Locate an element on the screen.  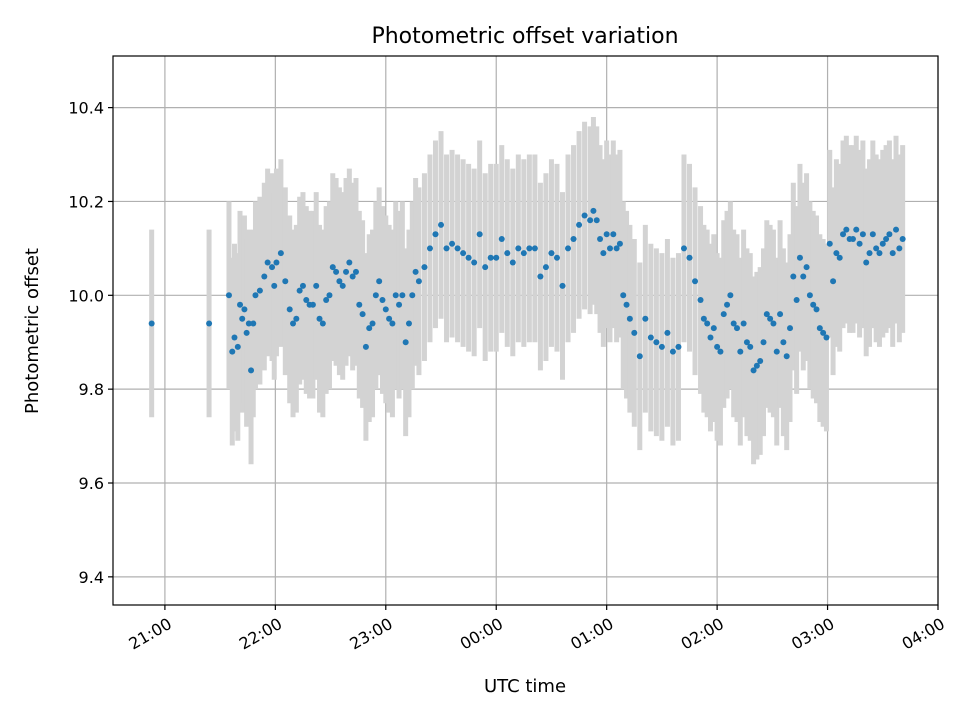
y-tick-label: 9.4 is located at coordinates (91, 577).